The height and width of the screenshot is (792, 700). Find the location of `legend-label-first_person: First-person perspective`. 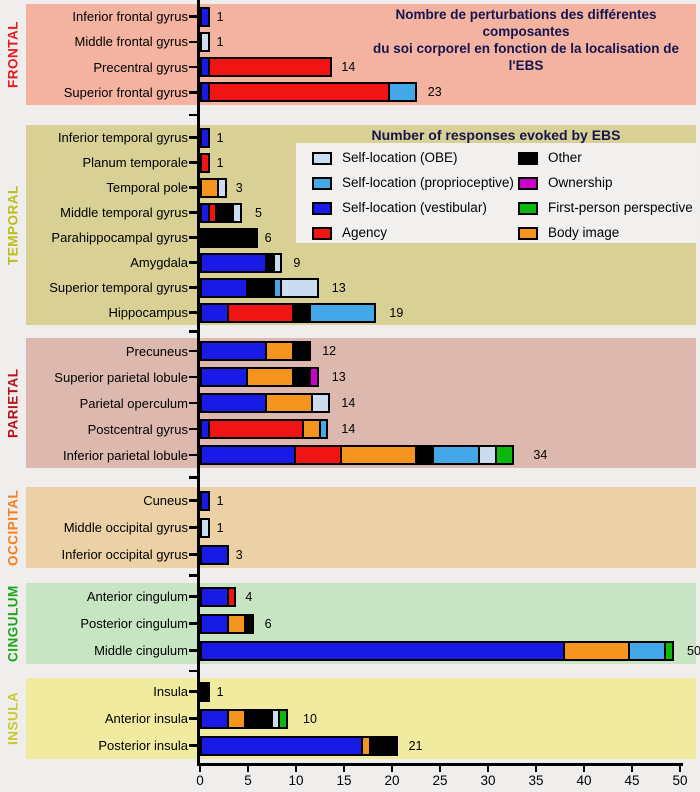

legend-label-first_person: First-person perspective is located at coordinates (620, 207).